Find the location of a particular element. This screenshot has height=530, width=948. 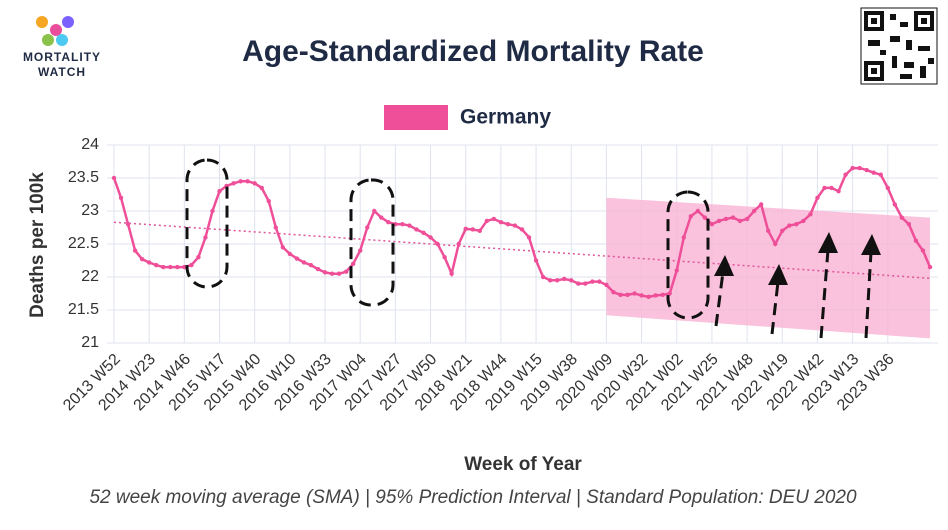

y-tick-label: 21.5 is located at coordinates (83, 309).